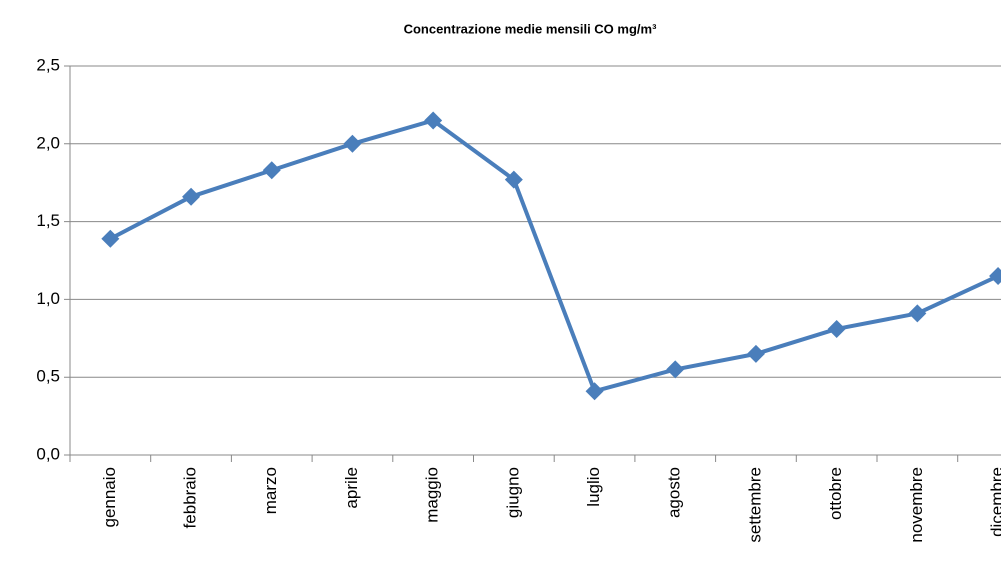  What do you see at coordinates (48, 453) in the screenshot?
I see `y-tick-label: 0,0` at bounding box center [48, 453].